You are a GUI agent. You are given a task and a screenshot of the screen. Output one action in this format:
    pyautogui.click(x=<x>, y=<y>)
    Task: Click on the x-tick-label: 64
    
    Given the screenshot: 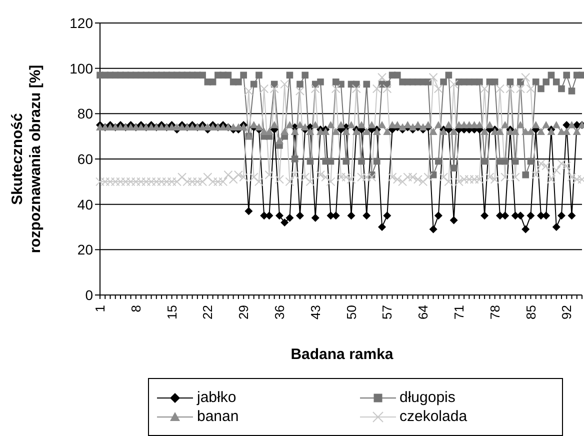 What is the action you would take?
    pyautogui.click(x=423, y=312)
    